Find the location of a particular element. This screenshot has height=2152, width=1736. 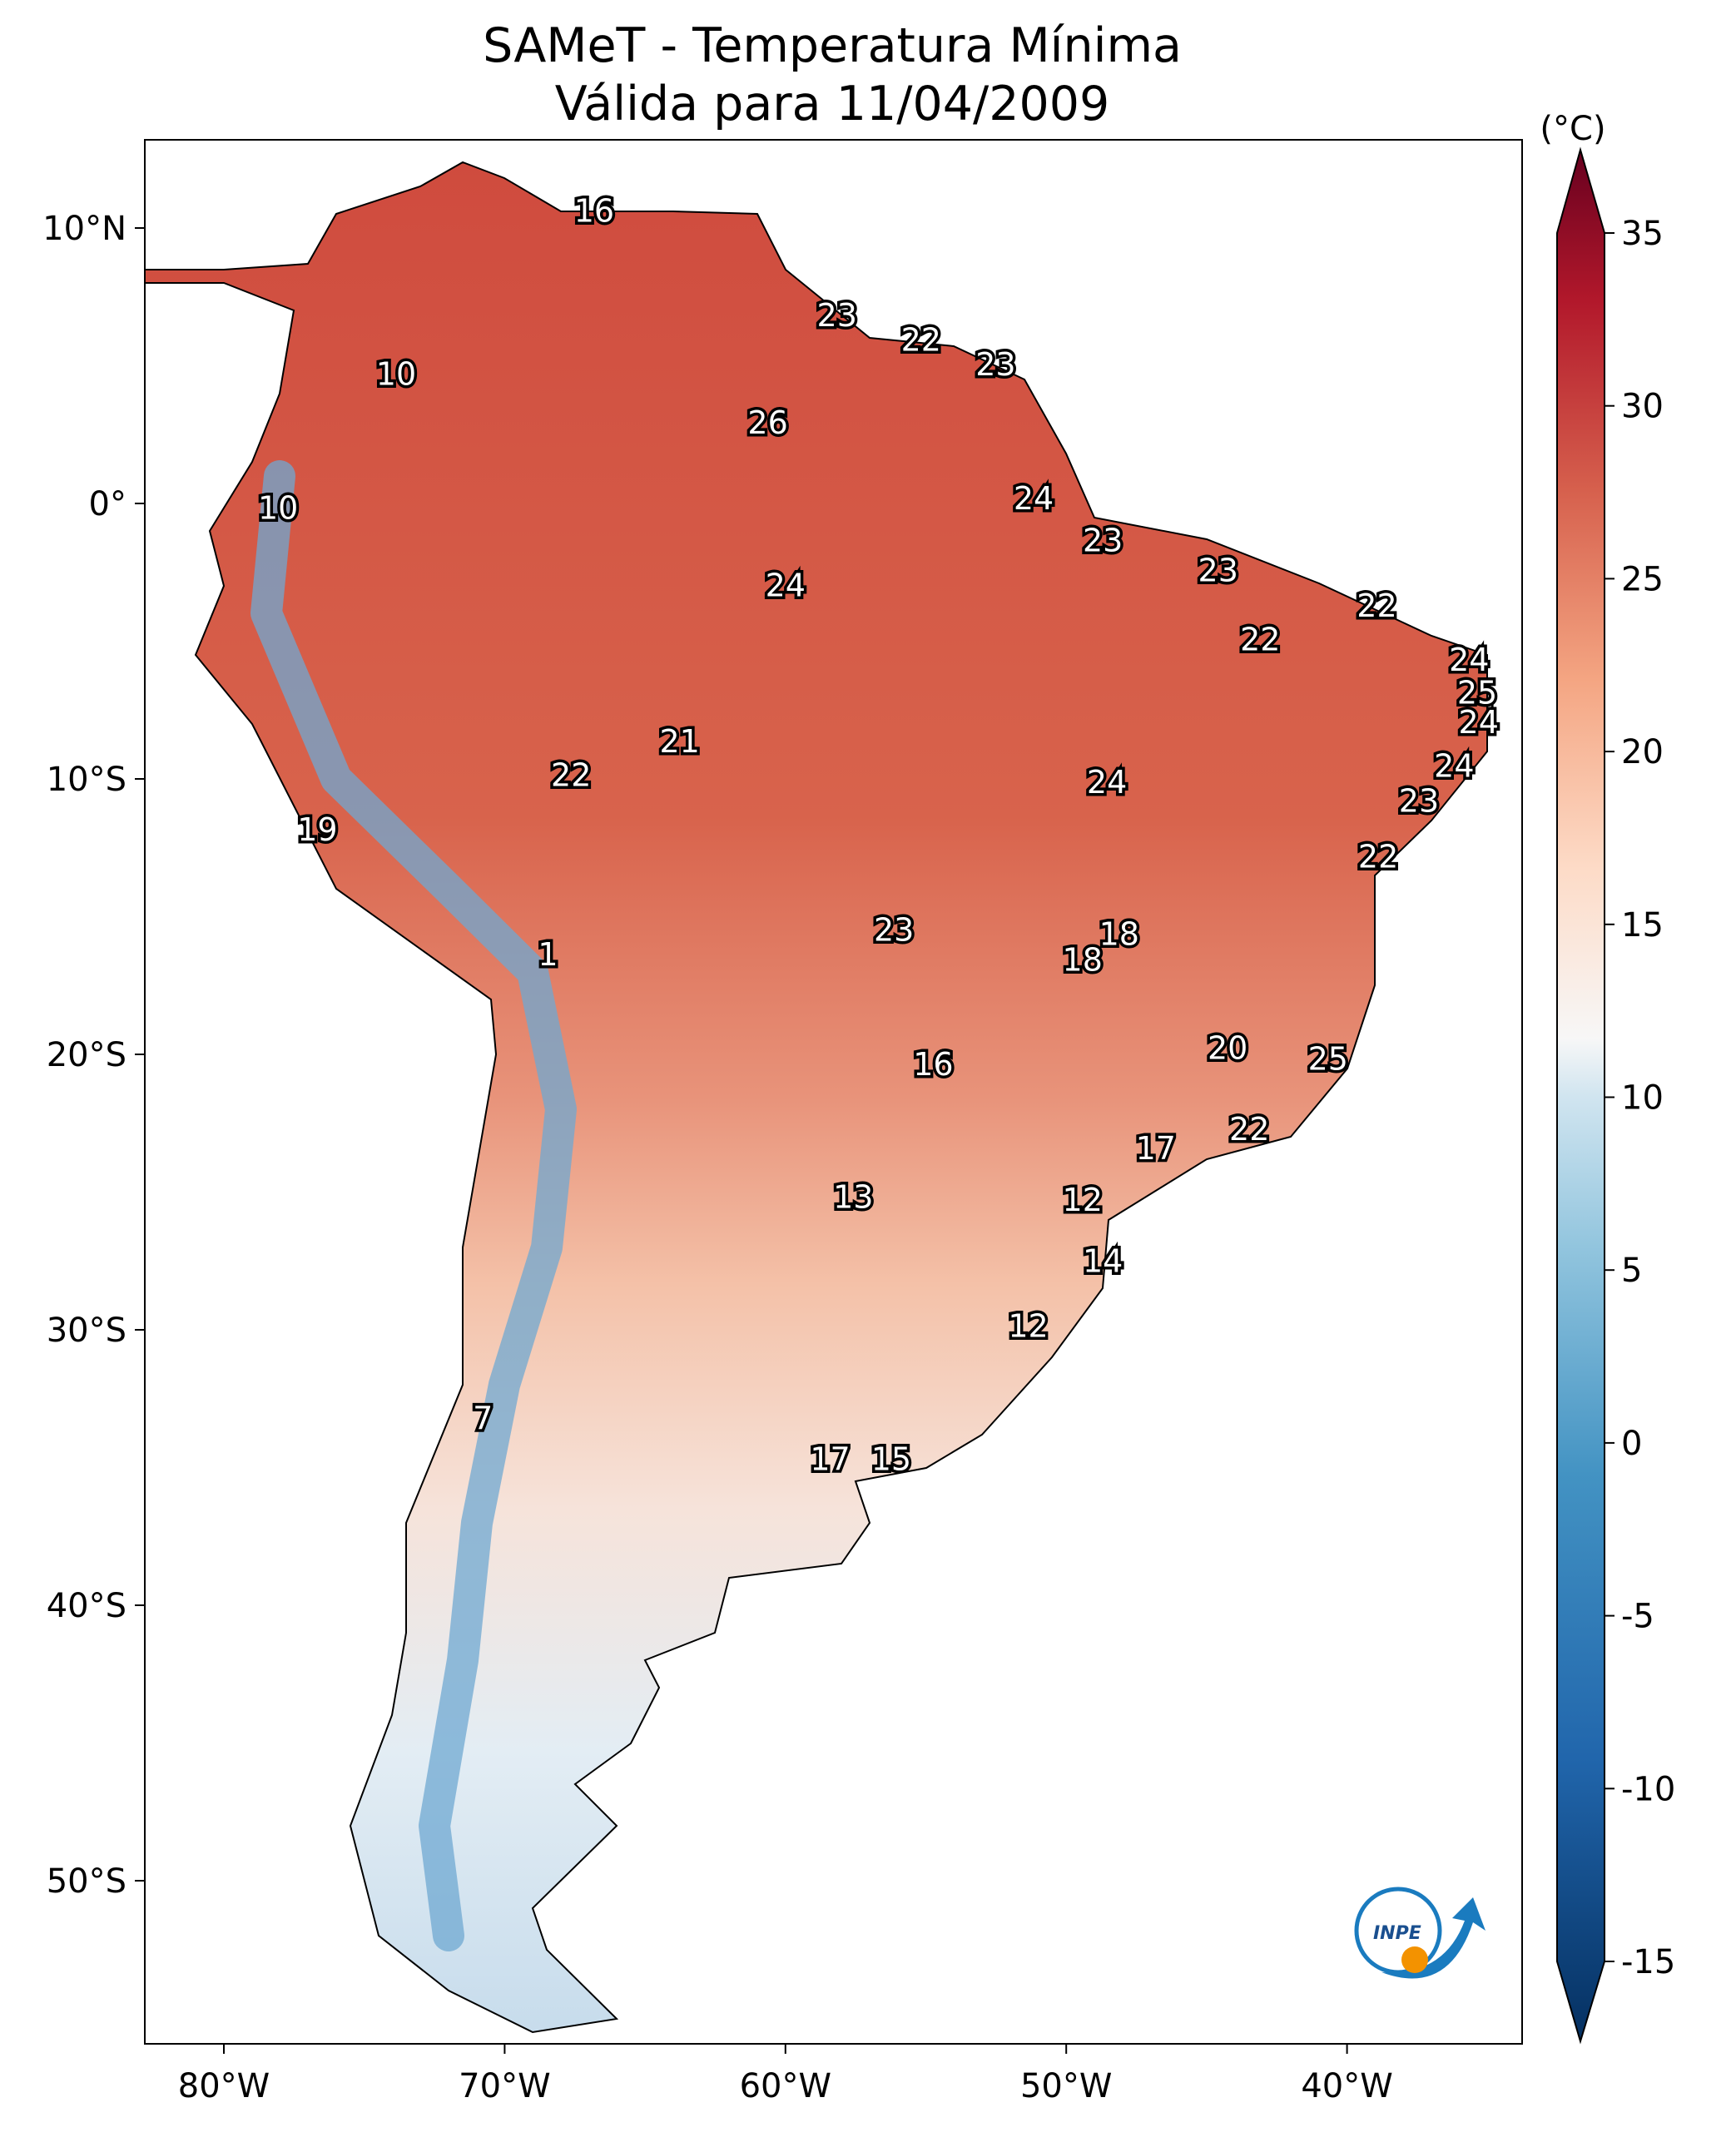

lon-tick-label: 50°W is located at coordinates (1066, 2086).